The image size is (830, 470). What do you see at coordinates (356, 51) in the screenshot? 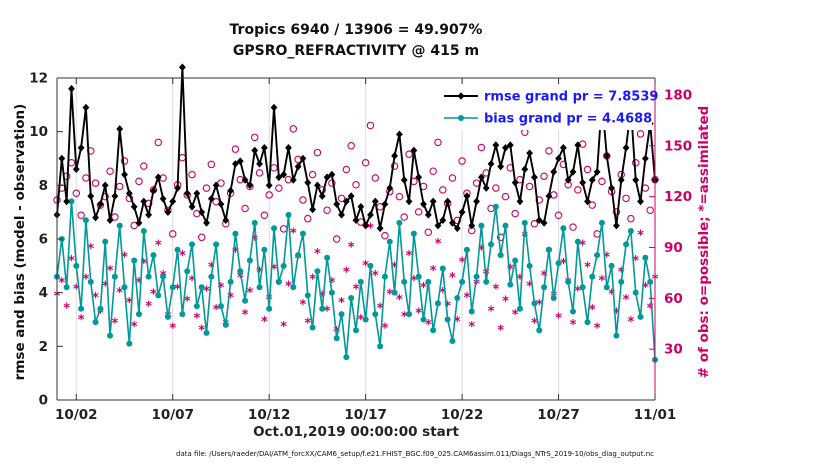
I see `title-line-2: GPSRO_REFRACTIVITY @ 415 m` at bounding box center [356, 51].